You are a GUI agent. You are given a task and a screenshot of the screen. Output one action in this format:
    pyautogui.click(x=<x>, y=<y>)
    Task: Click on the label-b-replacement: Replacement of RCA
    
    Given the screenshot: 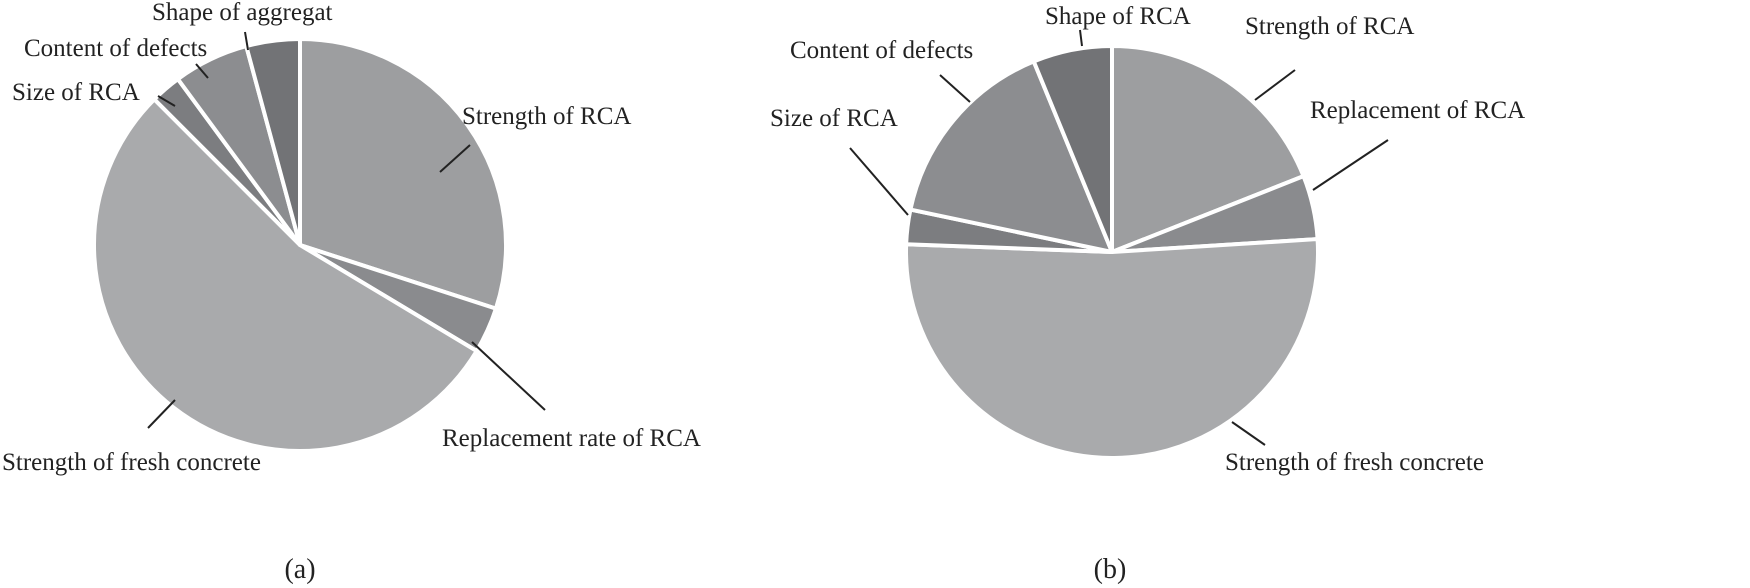 What is the action you would take?
    pyautogui.click(x=1417, y=110)
    